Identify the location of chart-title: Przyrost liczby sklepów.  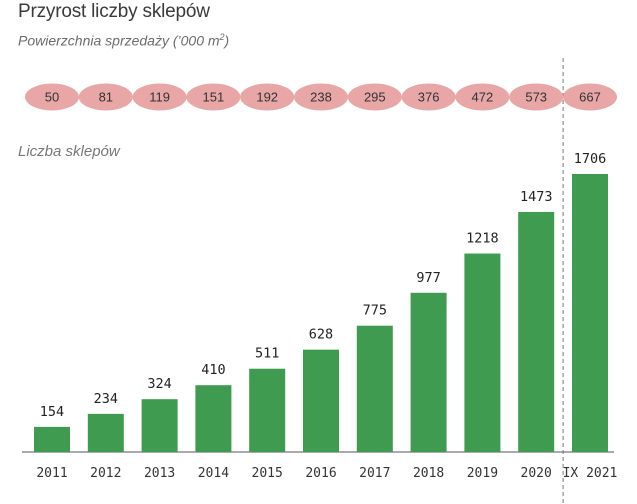
(114, 11).